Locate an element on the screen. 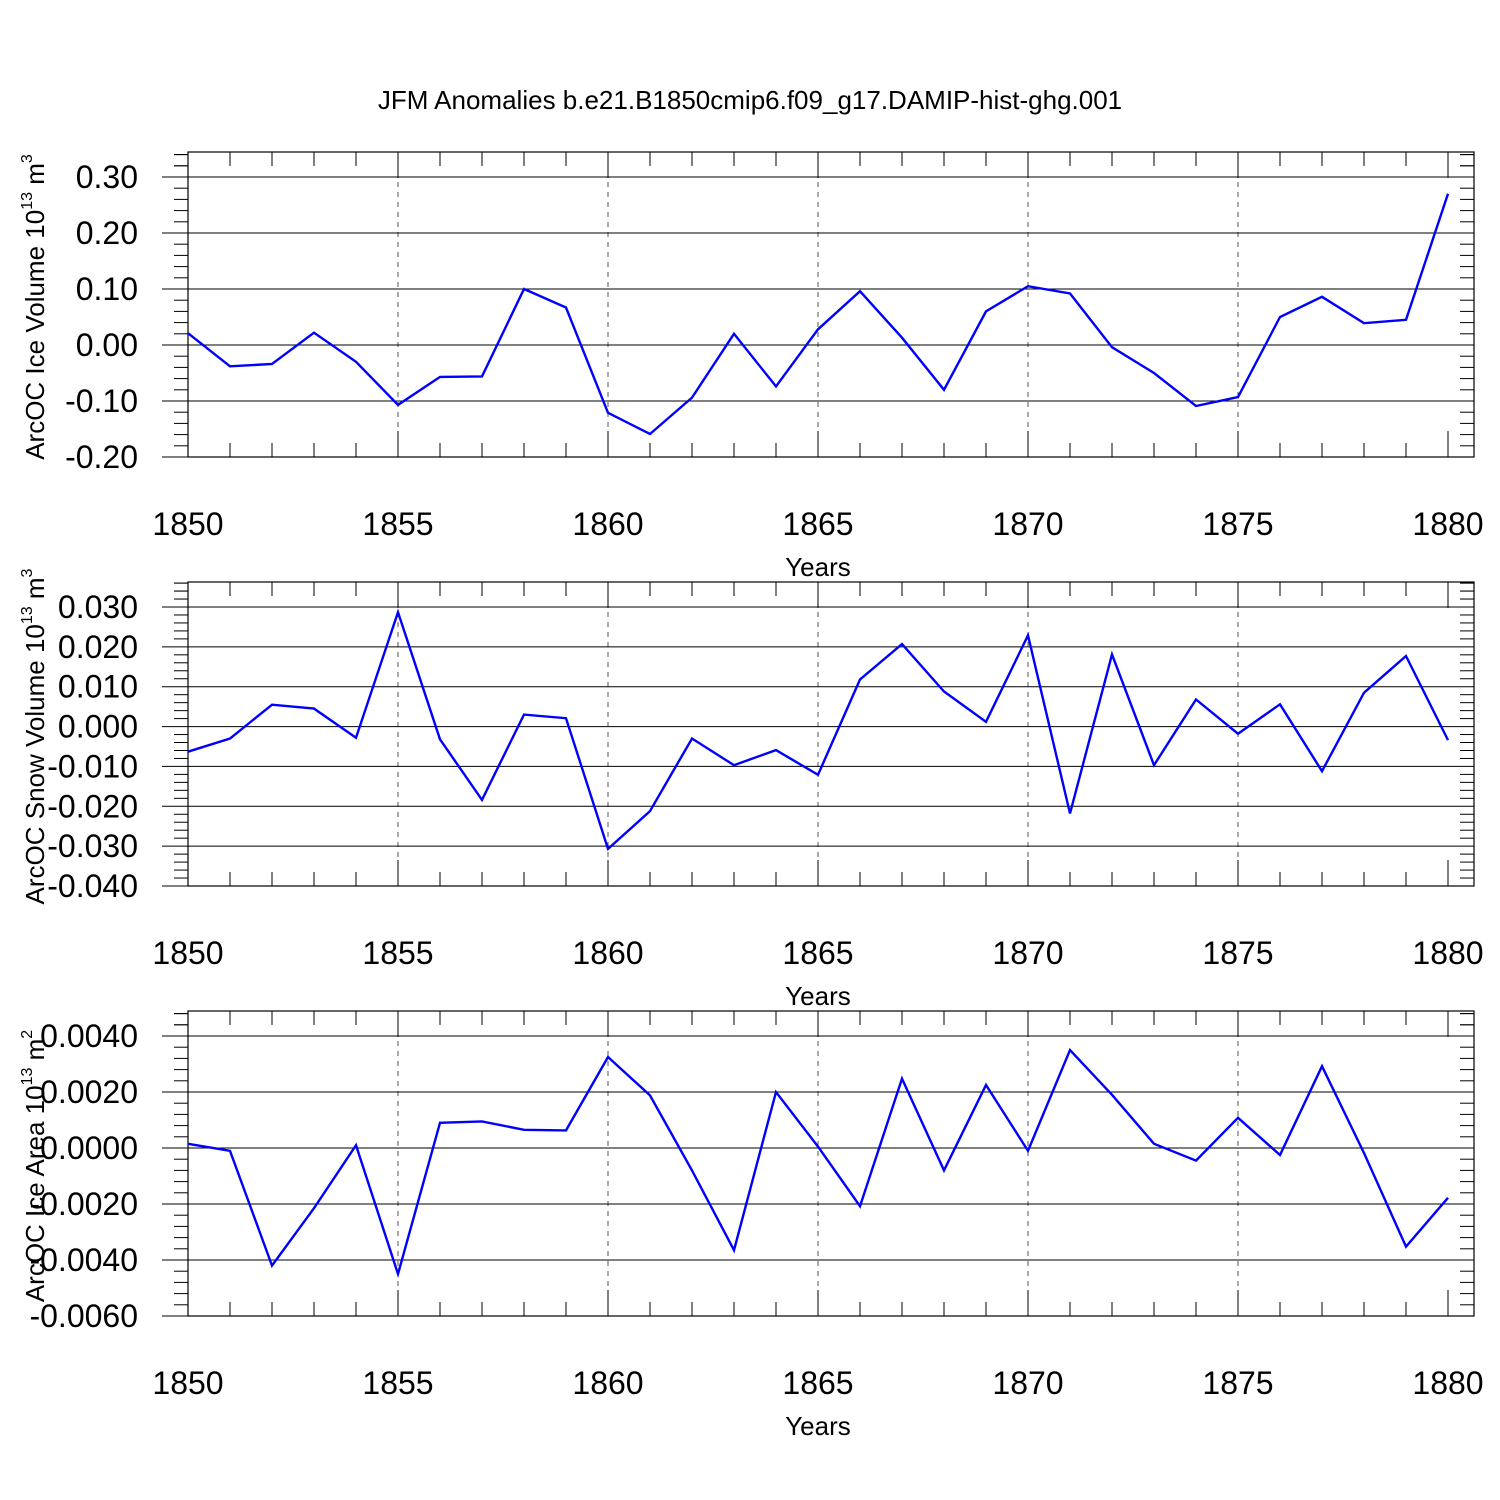 The height and width of the screenshot is (1500, 1500). y-tick-label: 0.0040 is located at coordinates (89, 1036).